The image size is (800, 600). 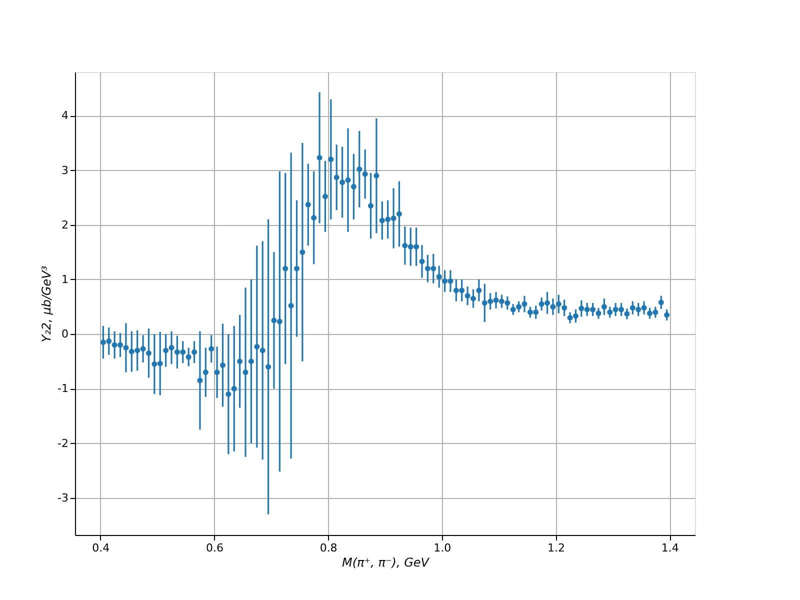 What do you see at coordinates (443, 548) in the screenshot?
I see `x-tick-label: 1.0` at bounding box center [443, 548].